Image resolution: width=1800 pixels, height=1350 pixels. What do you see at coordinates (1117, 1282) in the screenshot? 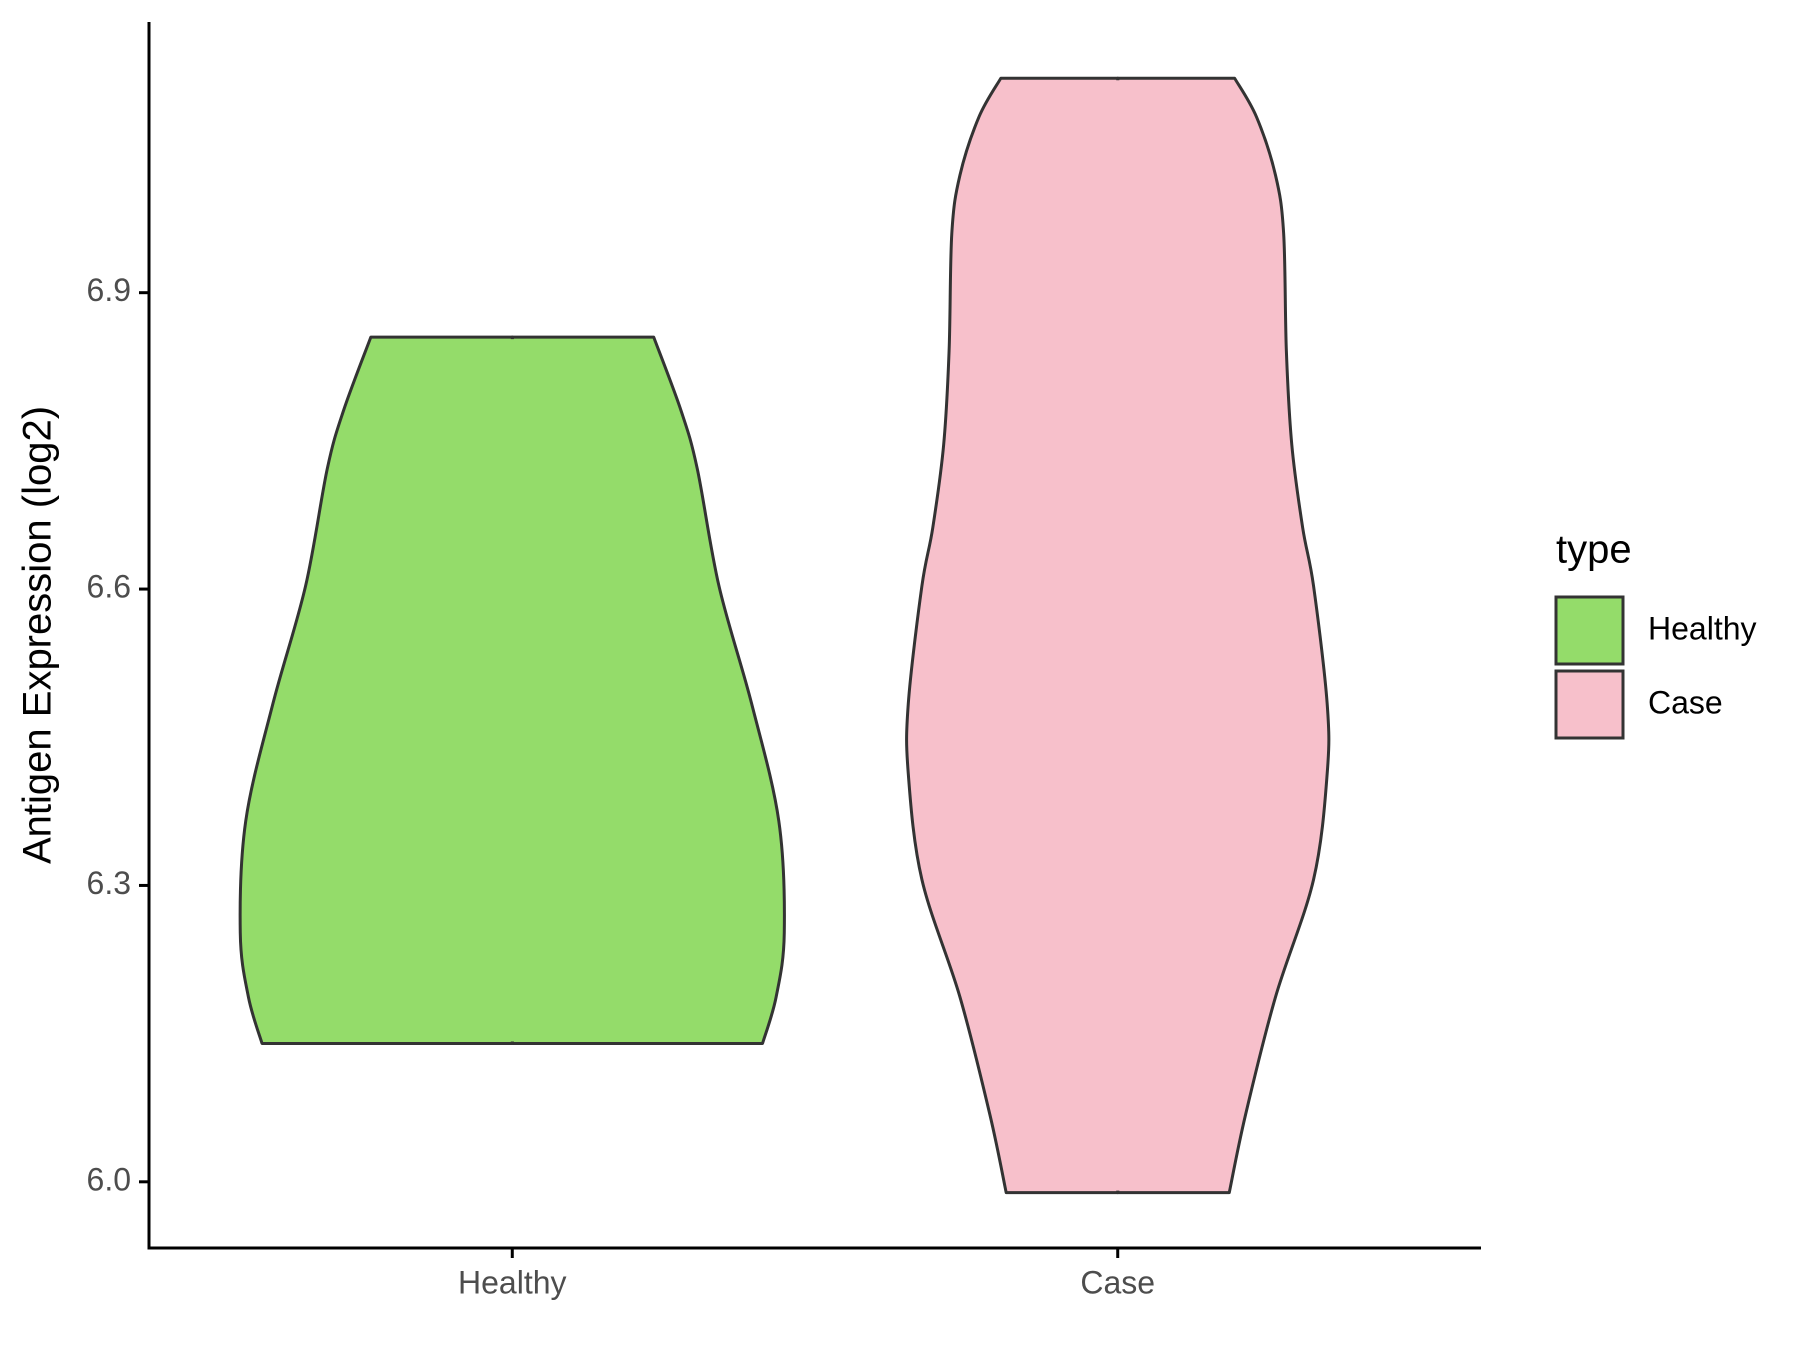
I see `x-tick-label: Case` at bounding box center [1117, 1282].